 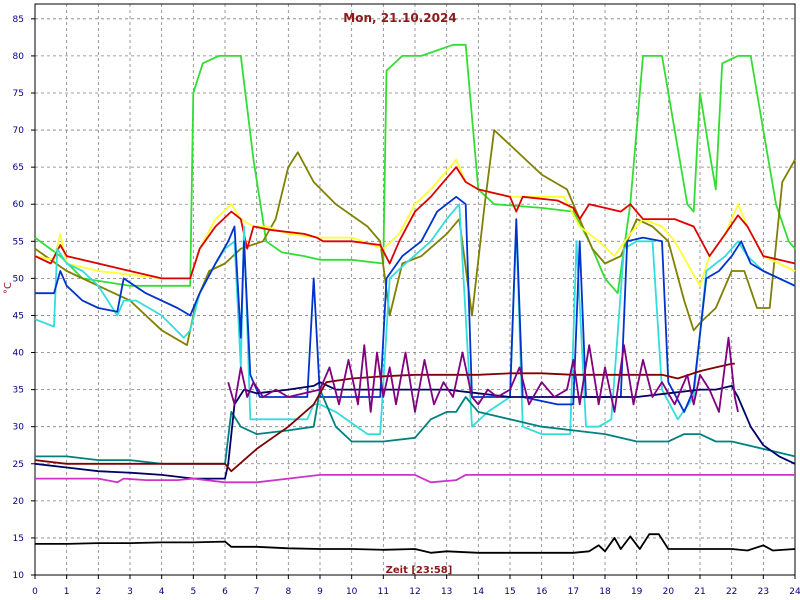 I want to click on y-tick-label: 20, so click(x=19, y=502).